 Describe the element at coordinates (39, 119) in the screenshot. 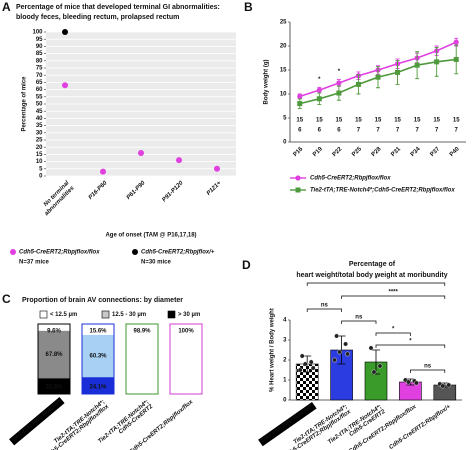

I see `y-tick-label: 40` at that location.